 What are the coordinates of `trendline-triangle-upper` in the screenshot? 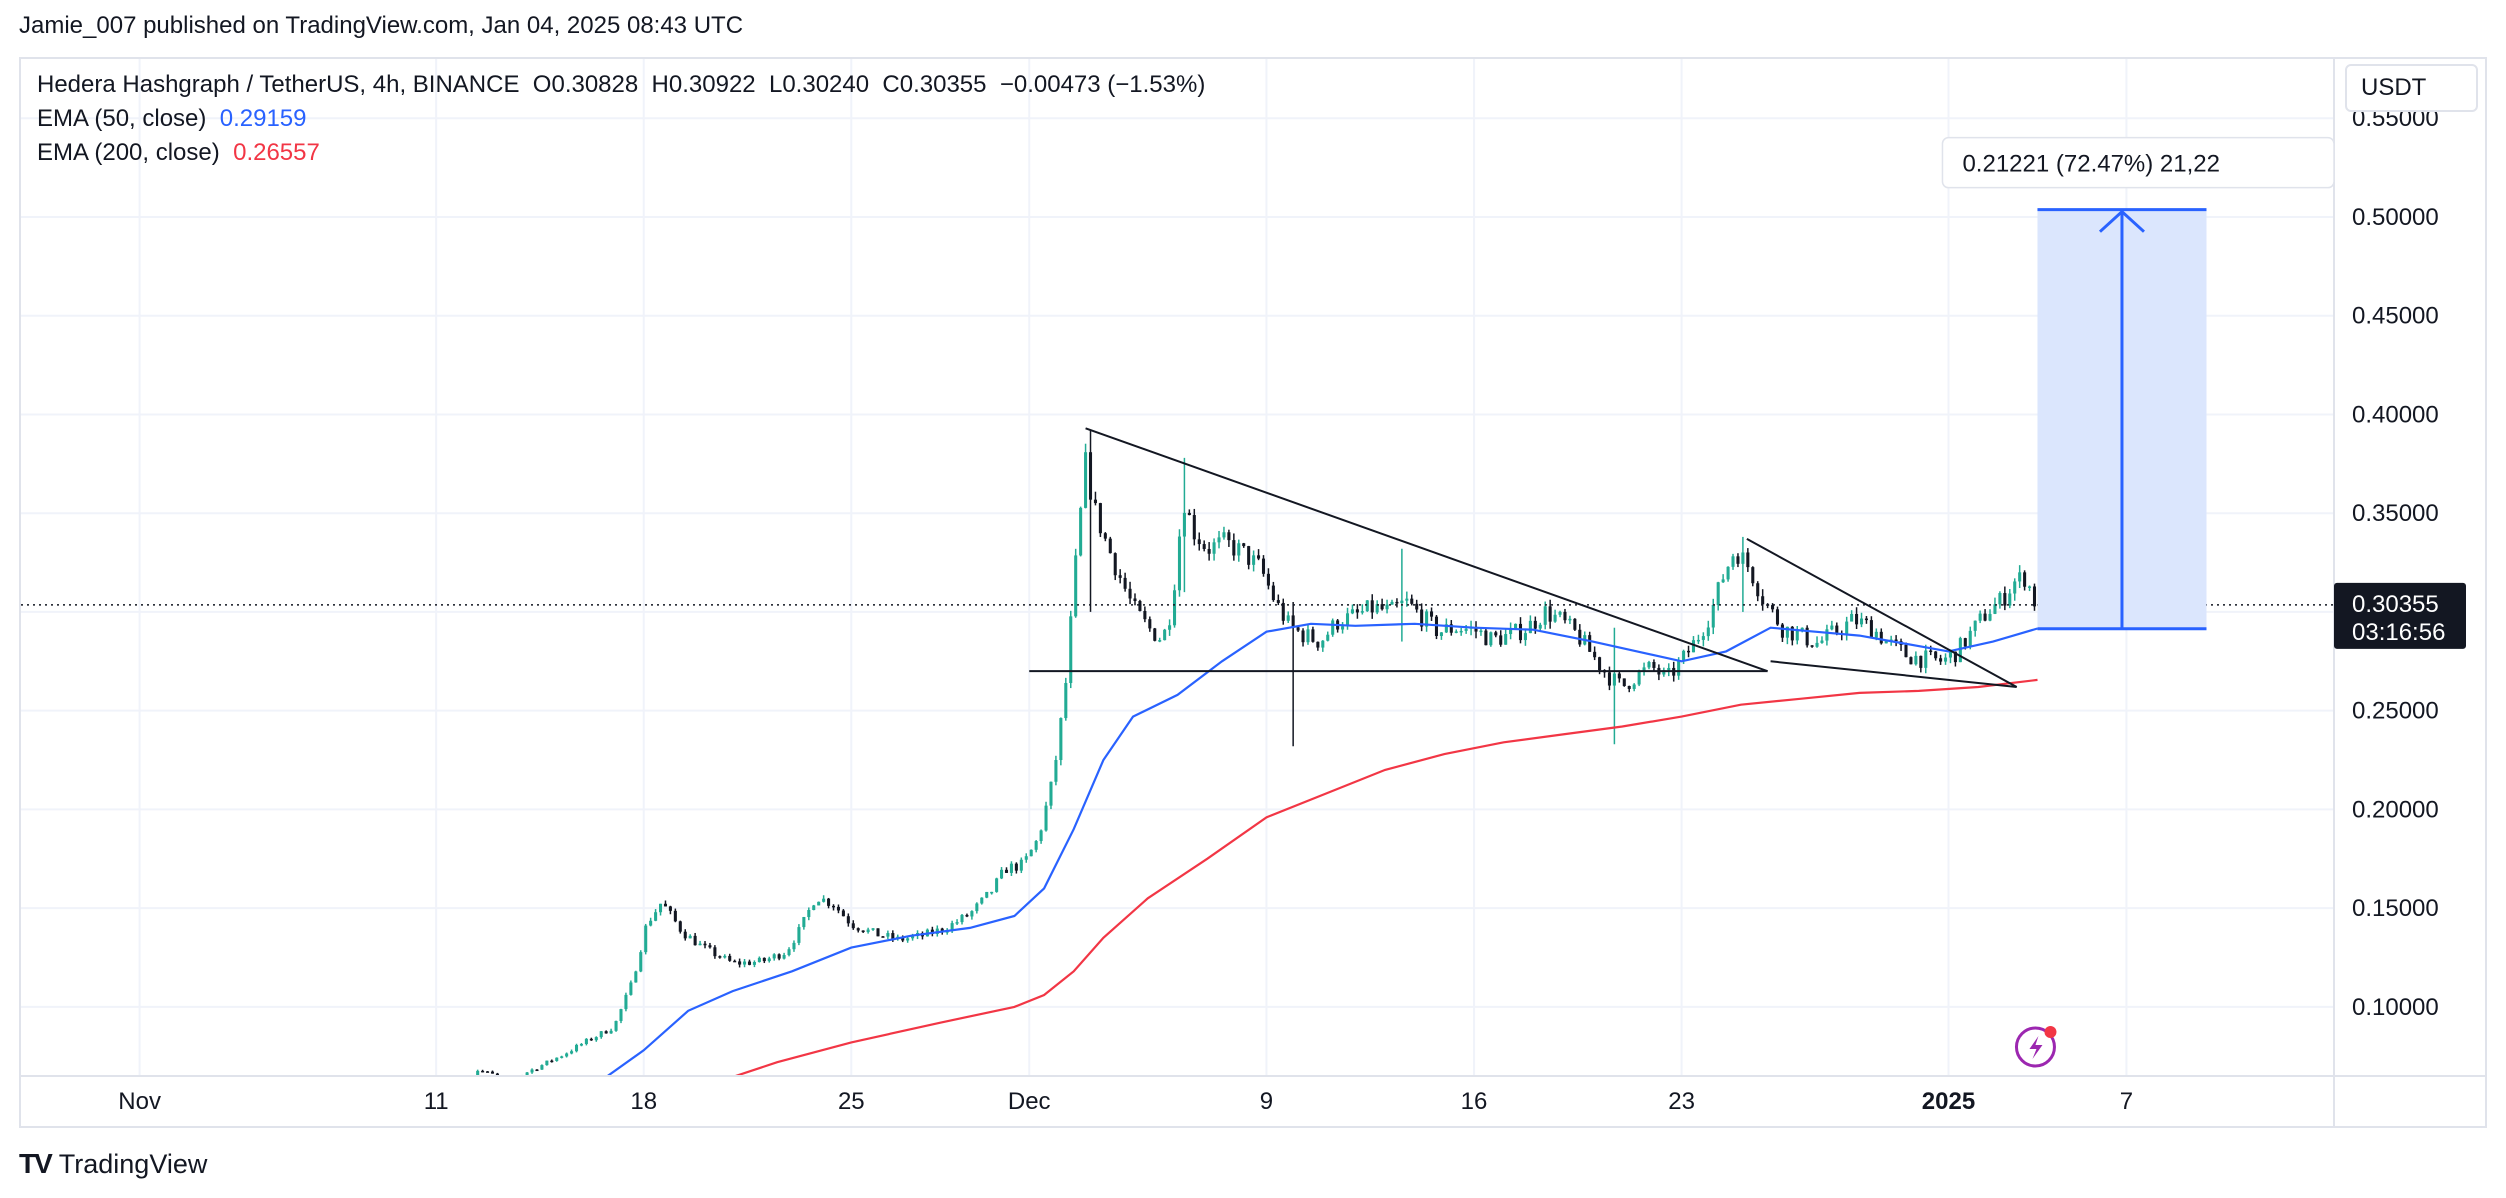 It's located at (1426, 550).